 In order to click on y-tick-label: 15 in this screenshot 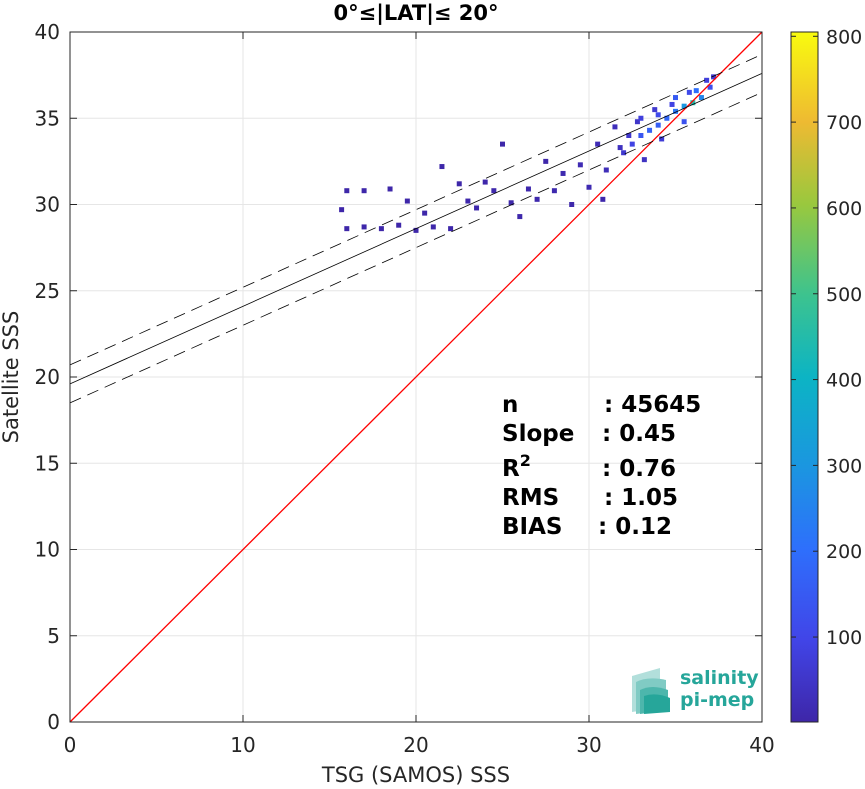, I will do `click(47, 463)`.